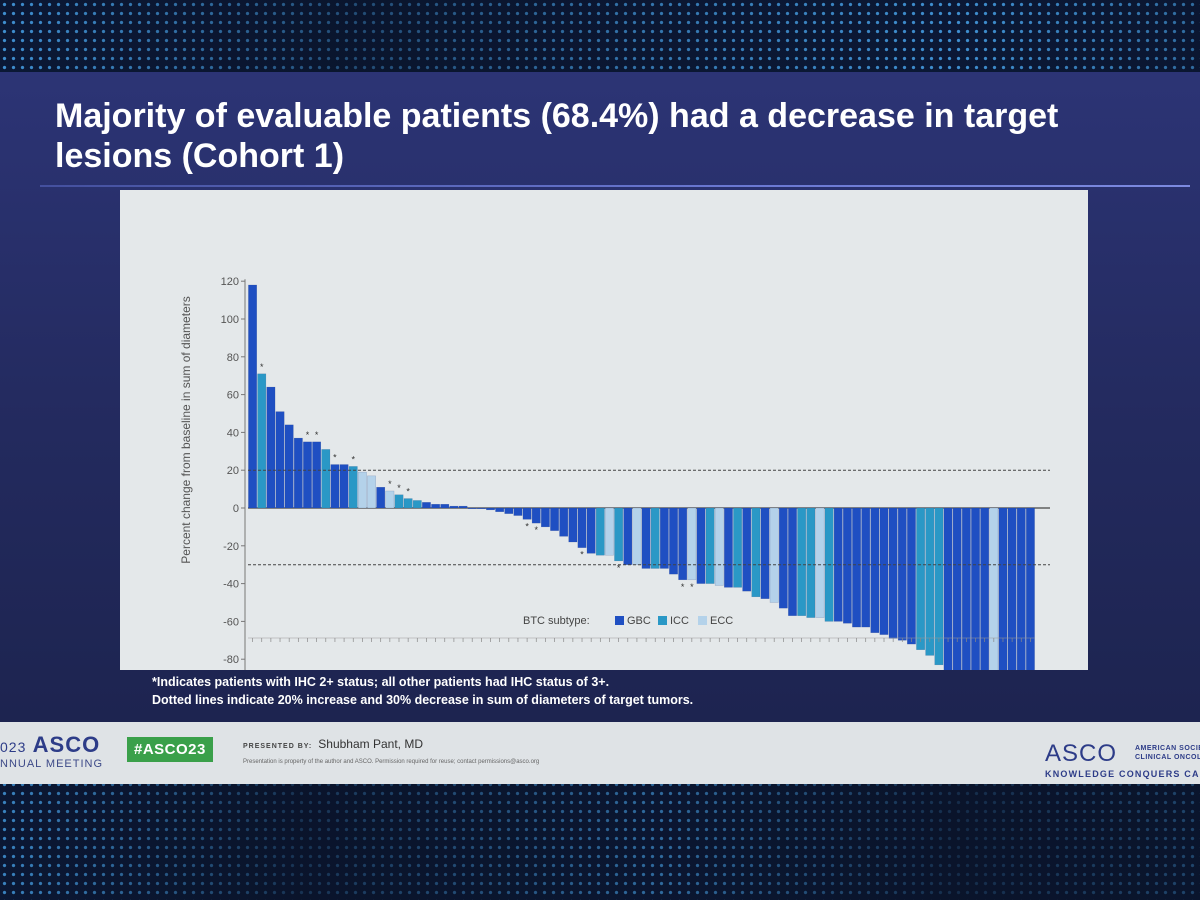 The image size is (1200, 900). What do you see at coordinates (721, 621) in the screenshot?
I see `legend-label-ecc: ECC` at bounding box center [721, 621].